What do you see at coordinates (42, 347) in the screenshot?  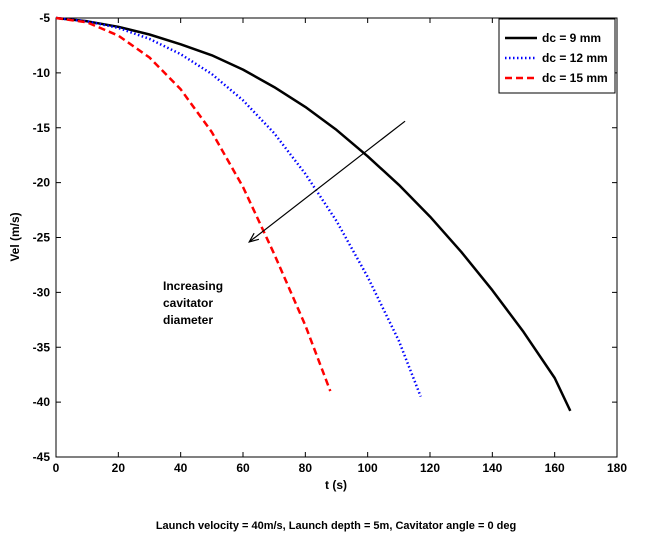 I see `y-tick-label-neg35: -35` at bounding box center [42, 347].